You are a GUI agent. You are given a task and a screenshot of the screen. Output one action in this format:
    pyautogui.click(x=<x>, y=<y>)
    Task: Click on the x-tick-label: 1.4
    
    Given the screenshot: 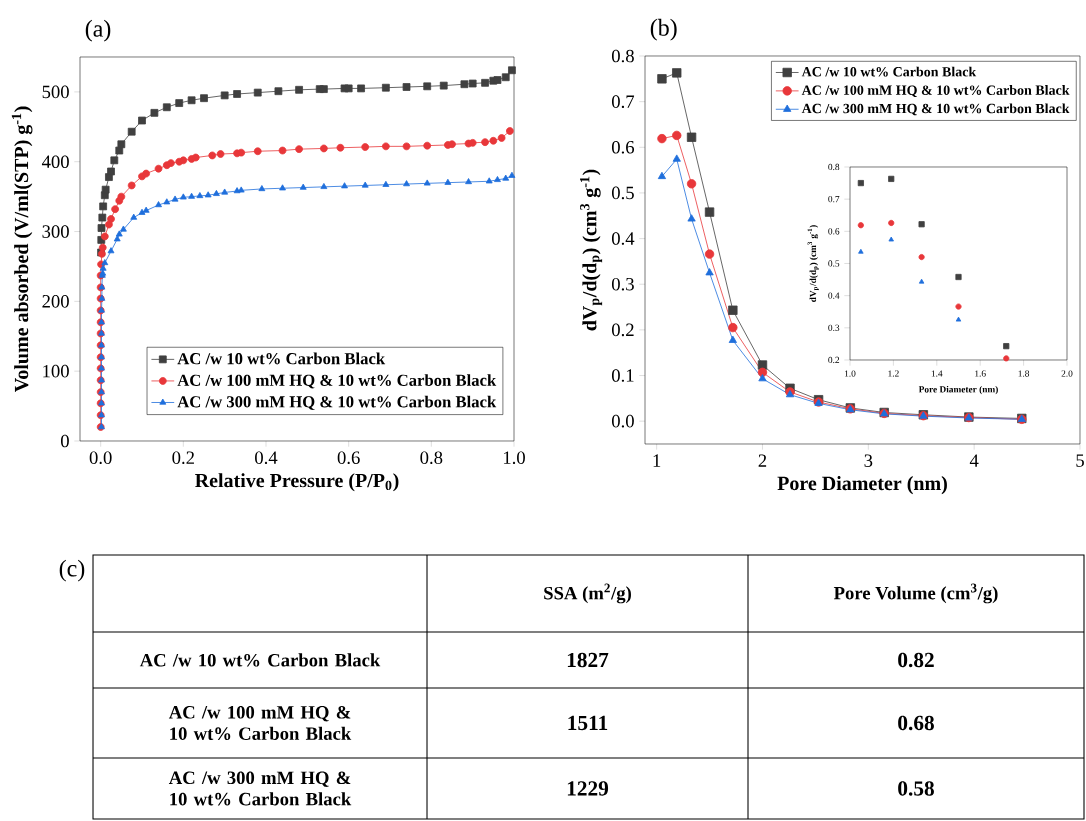 What is the action you would take?
    pyautogui.click(x=937, y=373)
    